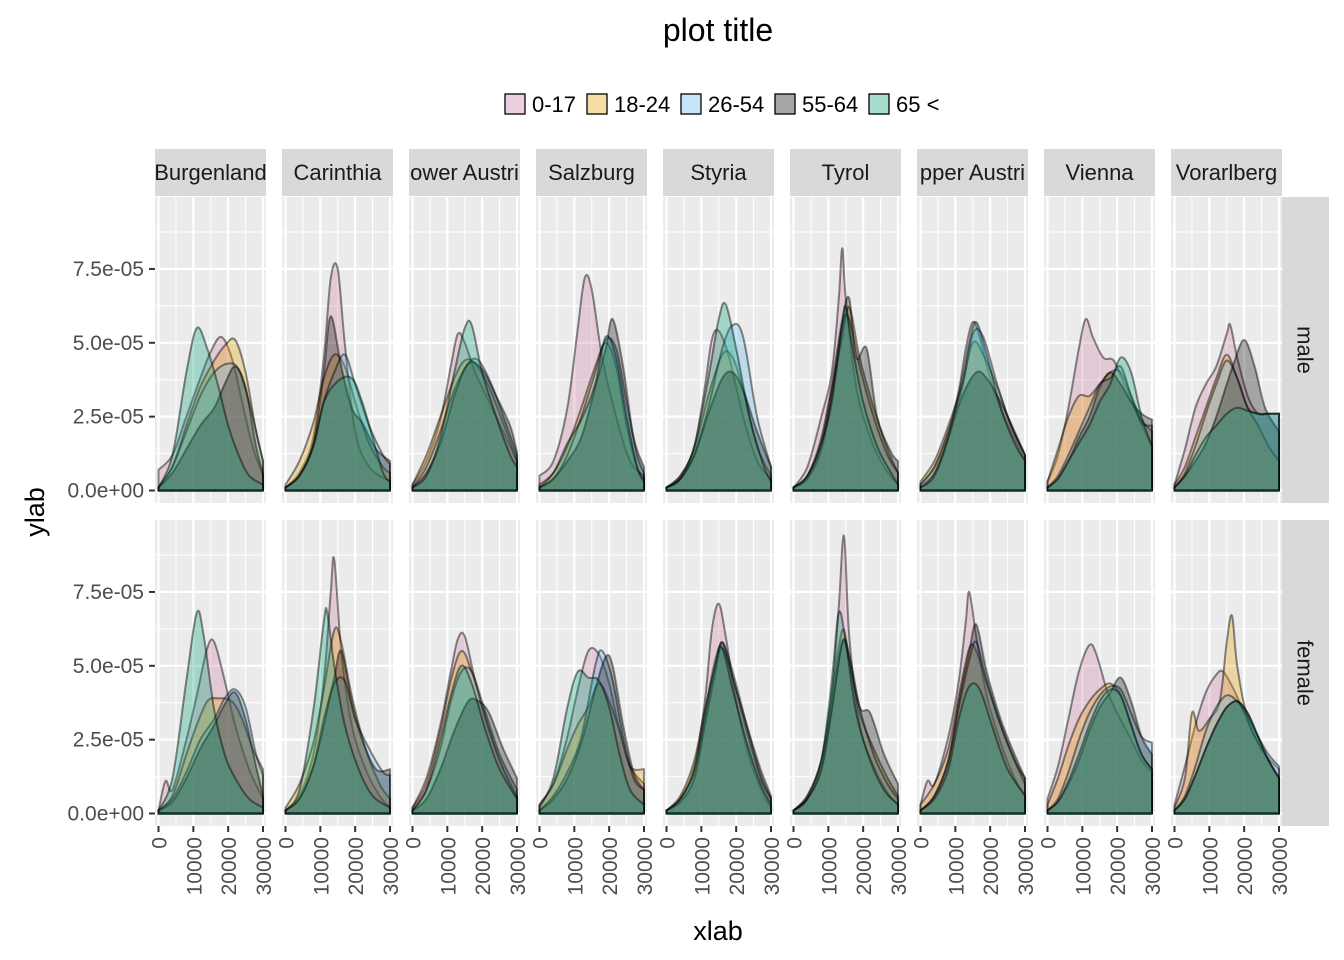 Image resolution: width=1344 pixels, height=960 pixels. Describe the element at coordinates (337, 172) in the screenshot. I see `column-strip-label: Carinthia` at that location.